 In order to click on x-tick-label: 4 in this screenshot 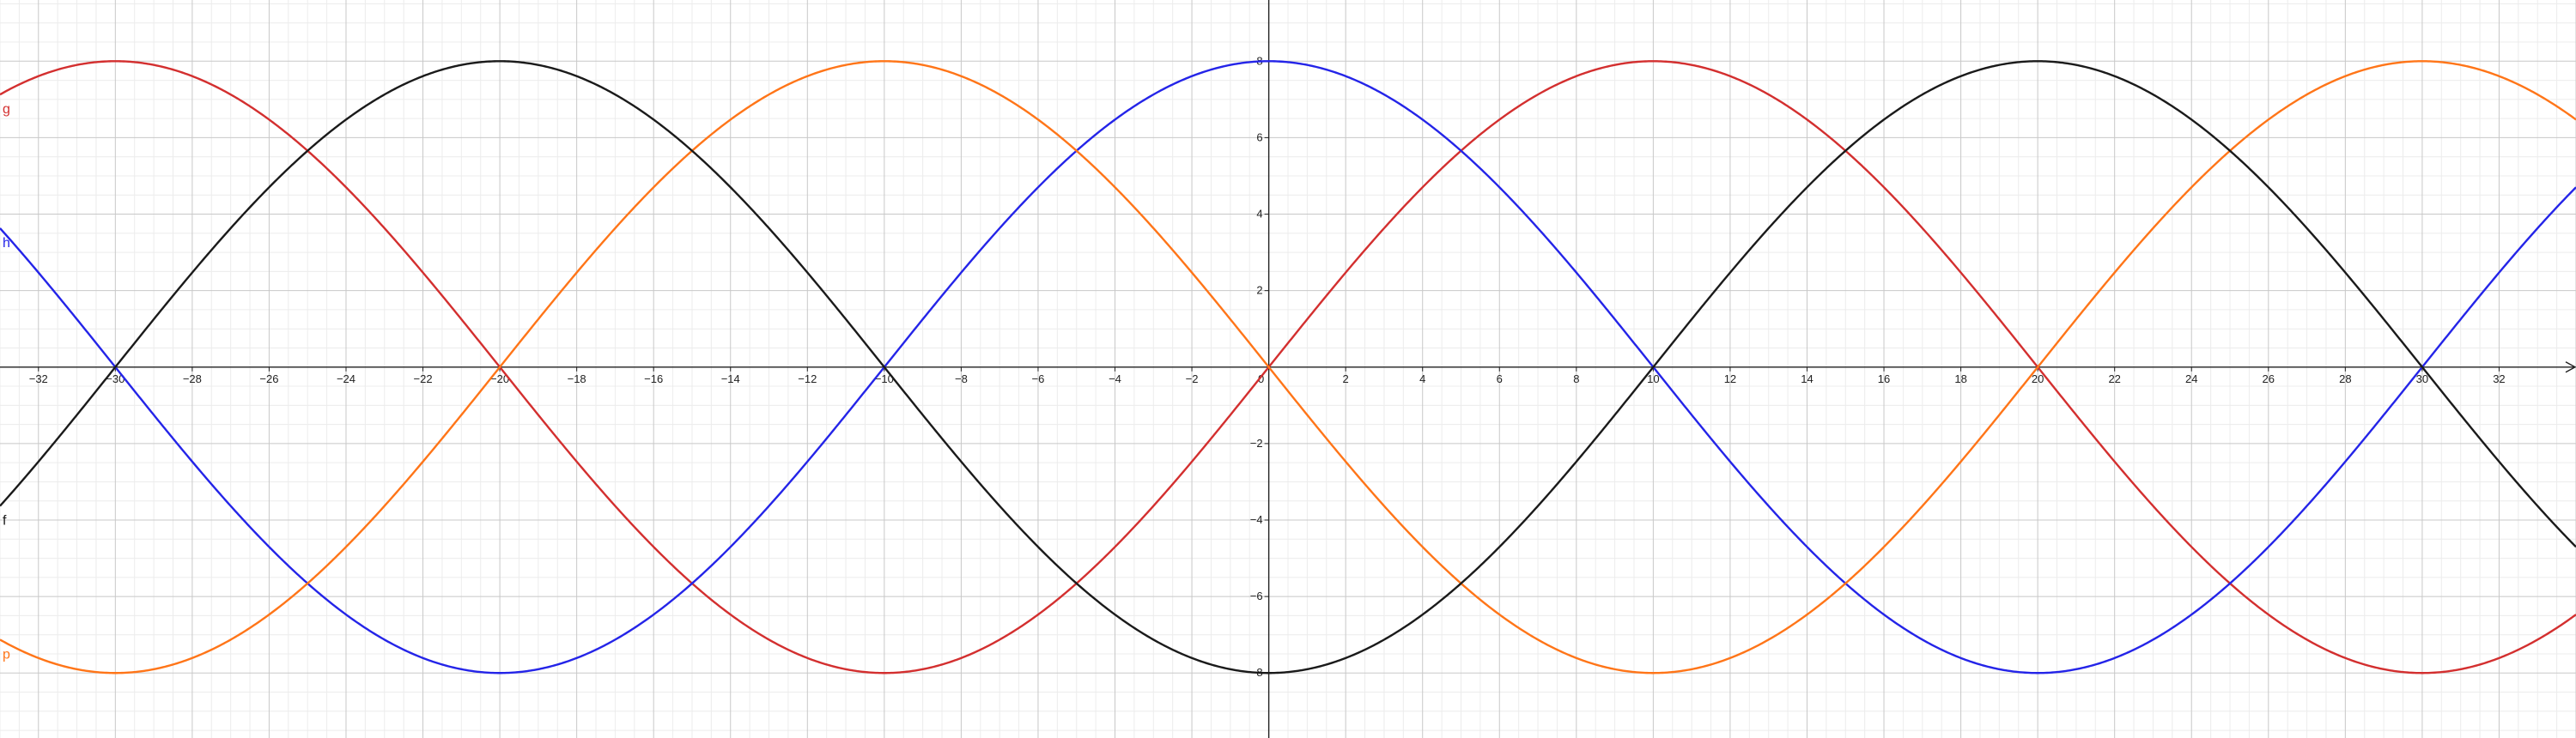, I will do `click(1422, 378)`.